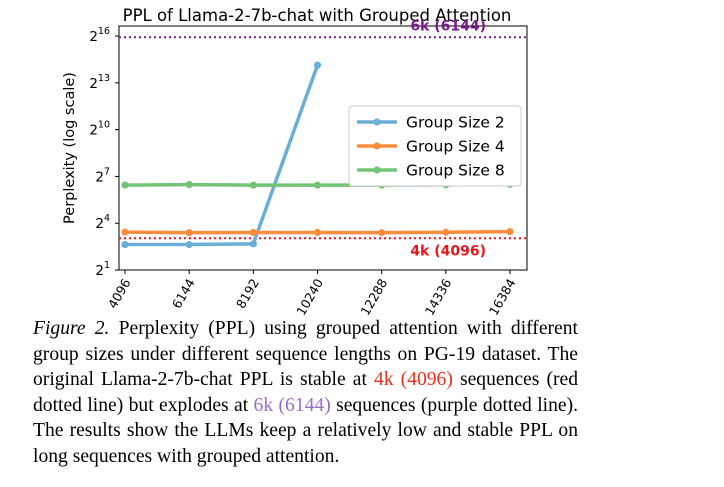 This screenshot has width=724, height=487. What do you see at coordinates (413, 380) in the screenshot?
I see `caption-red-highlight: 4k (4096)` at bounding box center [413, 380].